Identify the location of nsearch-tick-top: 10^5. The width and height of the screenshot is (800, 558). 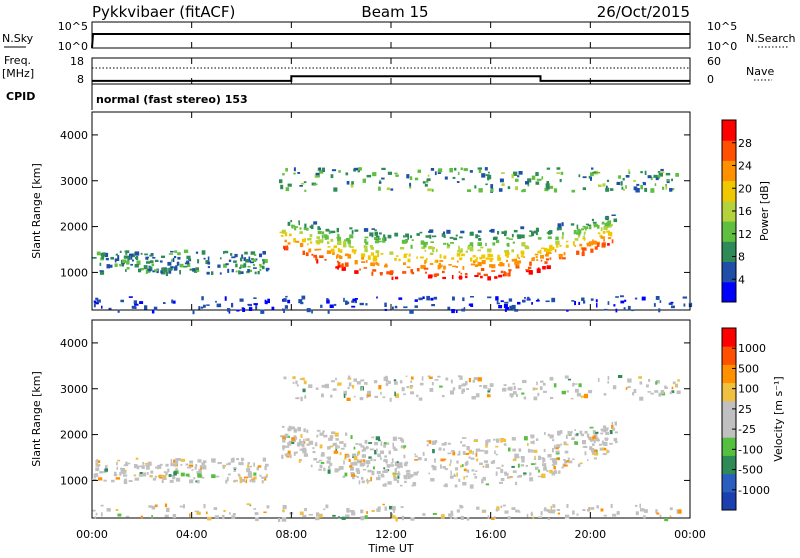
(722, 26).